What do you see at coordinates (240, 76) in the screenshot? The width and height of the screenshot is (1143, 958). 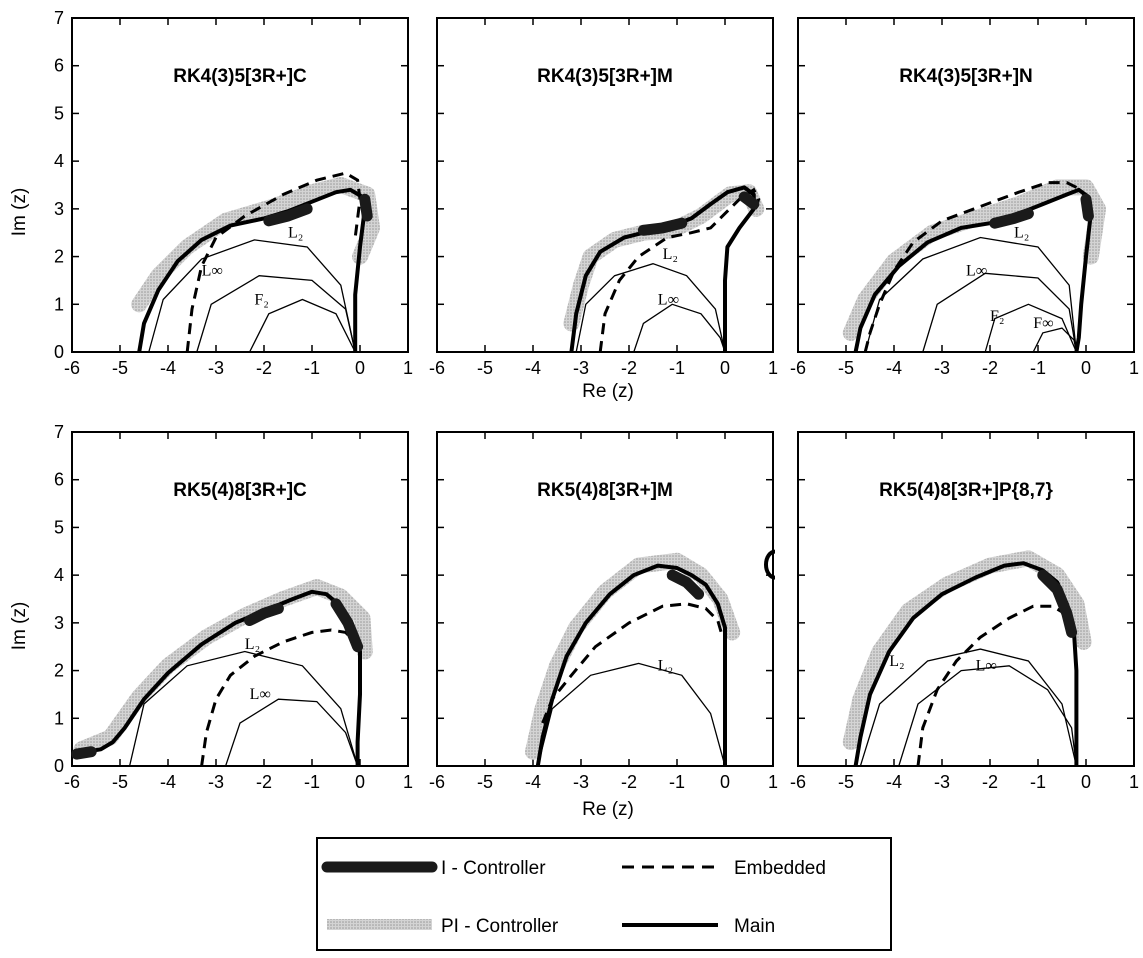 I see `panel-title: RK4(3)5[3R+]C` at bounding box center [240, 76].